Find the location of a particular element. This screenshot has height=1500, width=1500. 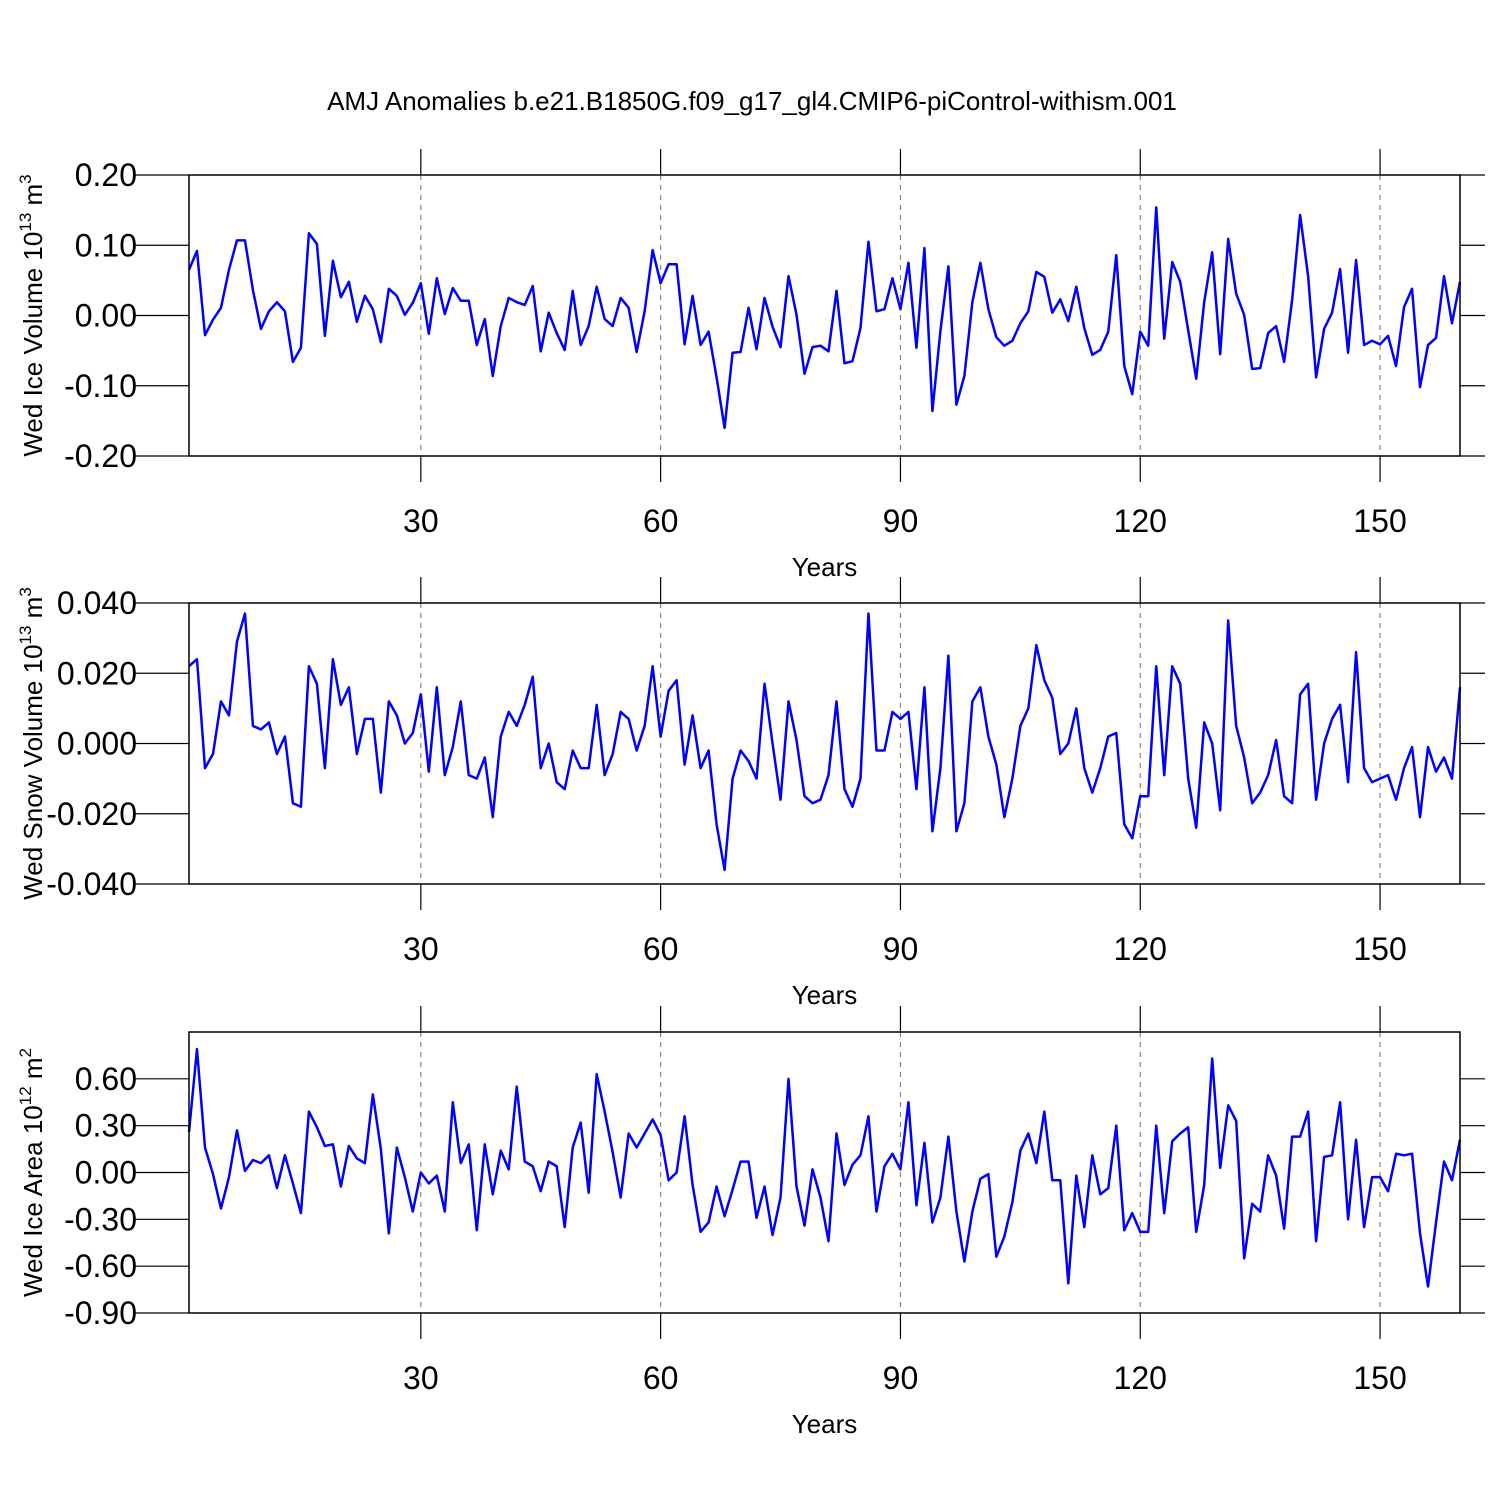

y-tick-label: 0.20 is located at coordinates (106, 175).